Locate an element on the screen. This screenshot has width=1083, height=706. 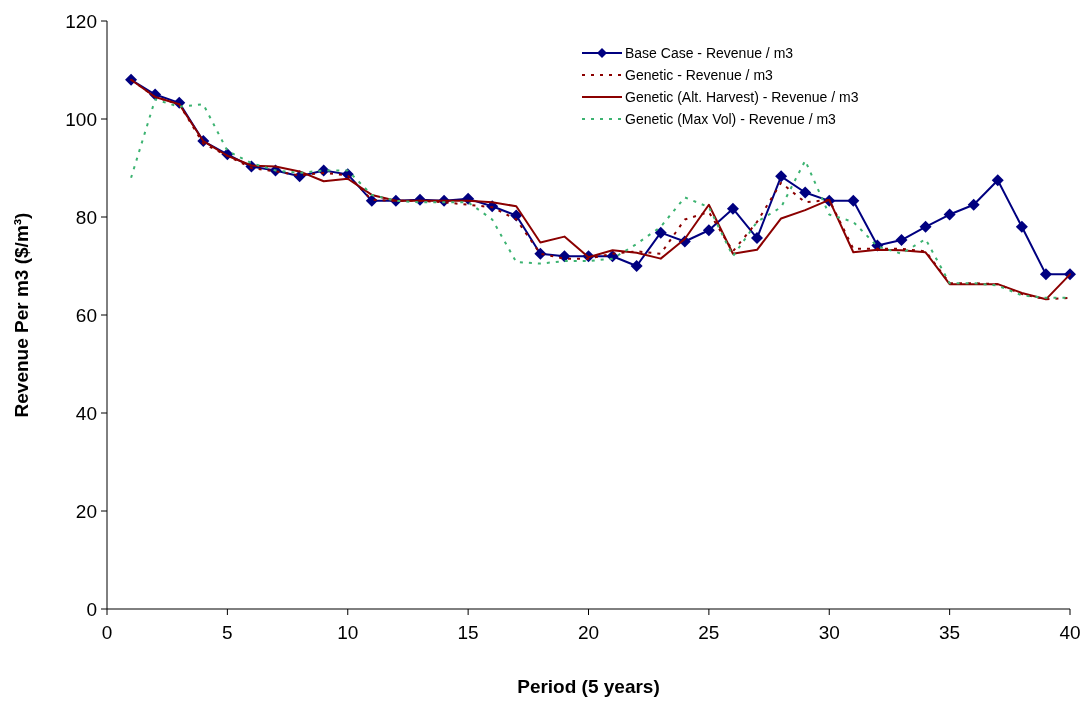
legend-label: Genetic (Alt. Harvest) - Revenue / m3 is located at coordinates (742, 96).